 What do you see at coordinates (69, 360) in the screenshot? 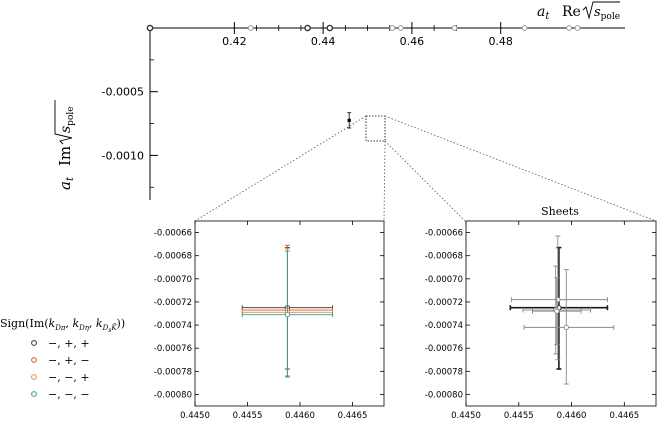
I see `legend-label: −, +, −` at bounding box center [69, 360].